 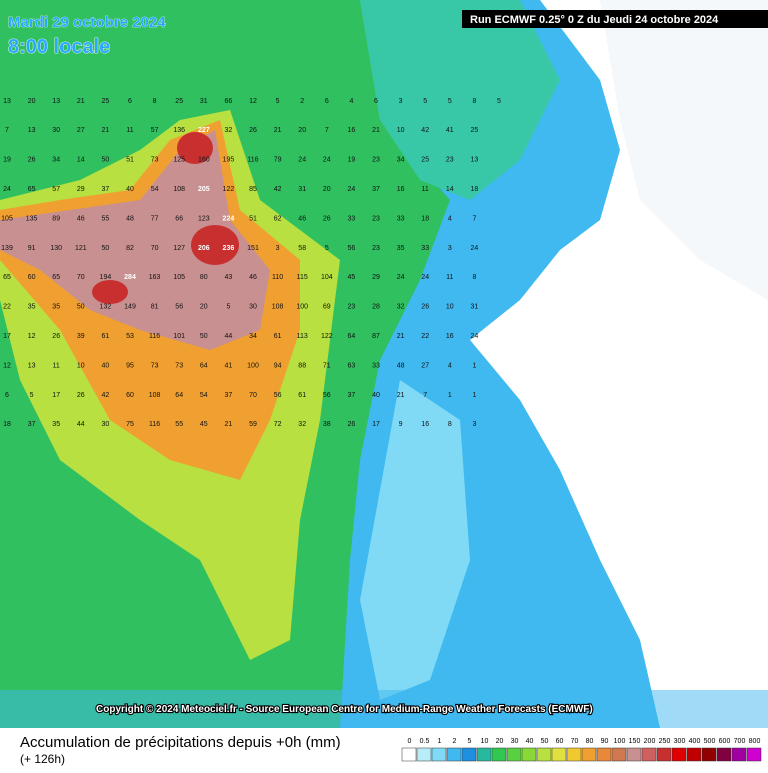 What do you see at coordinates (560, 741) in the screenshot?
I see `legend-level: 60` at bounding box center [560, 741].